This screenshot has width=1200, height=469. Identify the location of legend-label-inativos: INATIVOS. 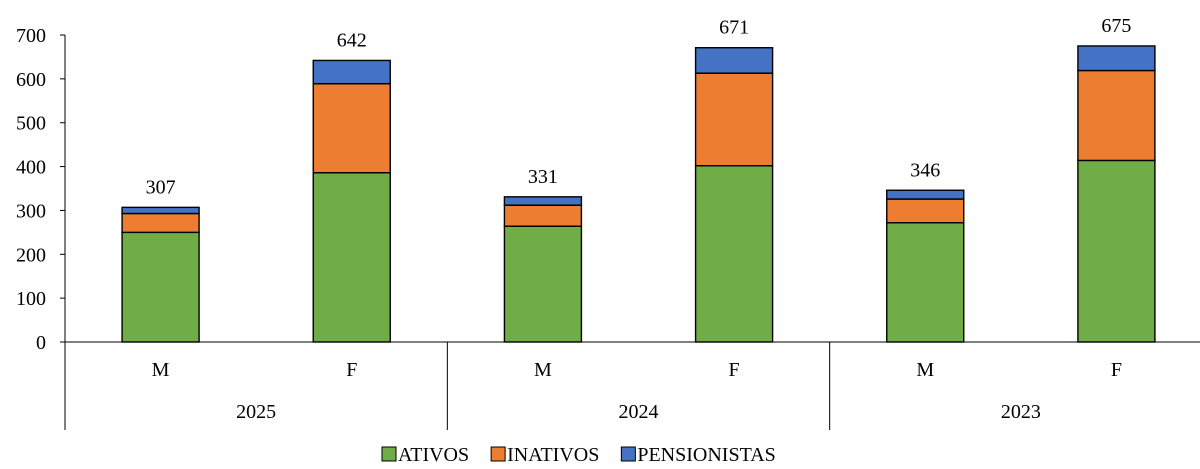
(553, 455).